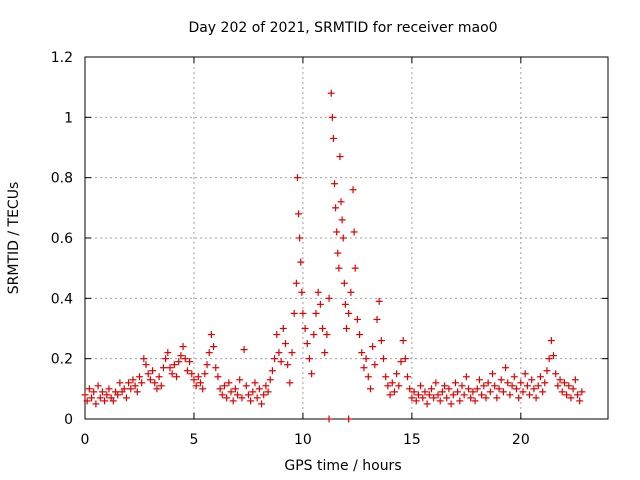 The width and height of the screenshot is (640, 480). What do you see at coordinates (62, 299) in the screenshot?
I see `y-tick-label: 0.4` at bounding box center [62, 299].